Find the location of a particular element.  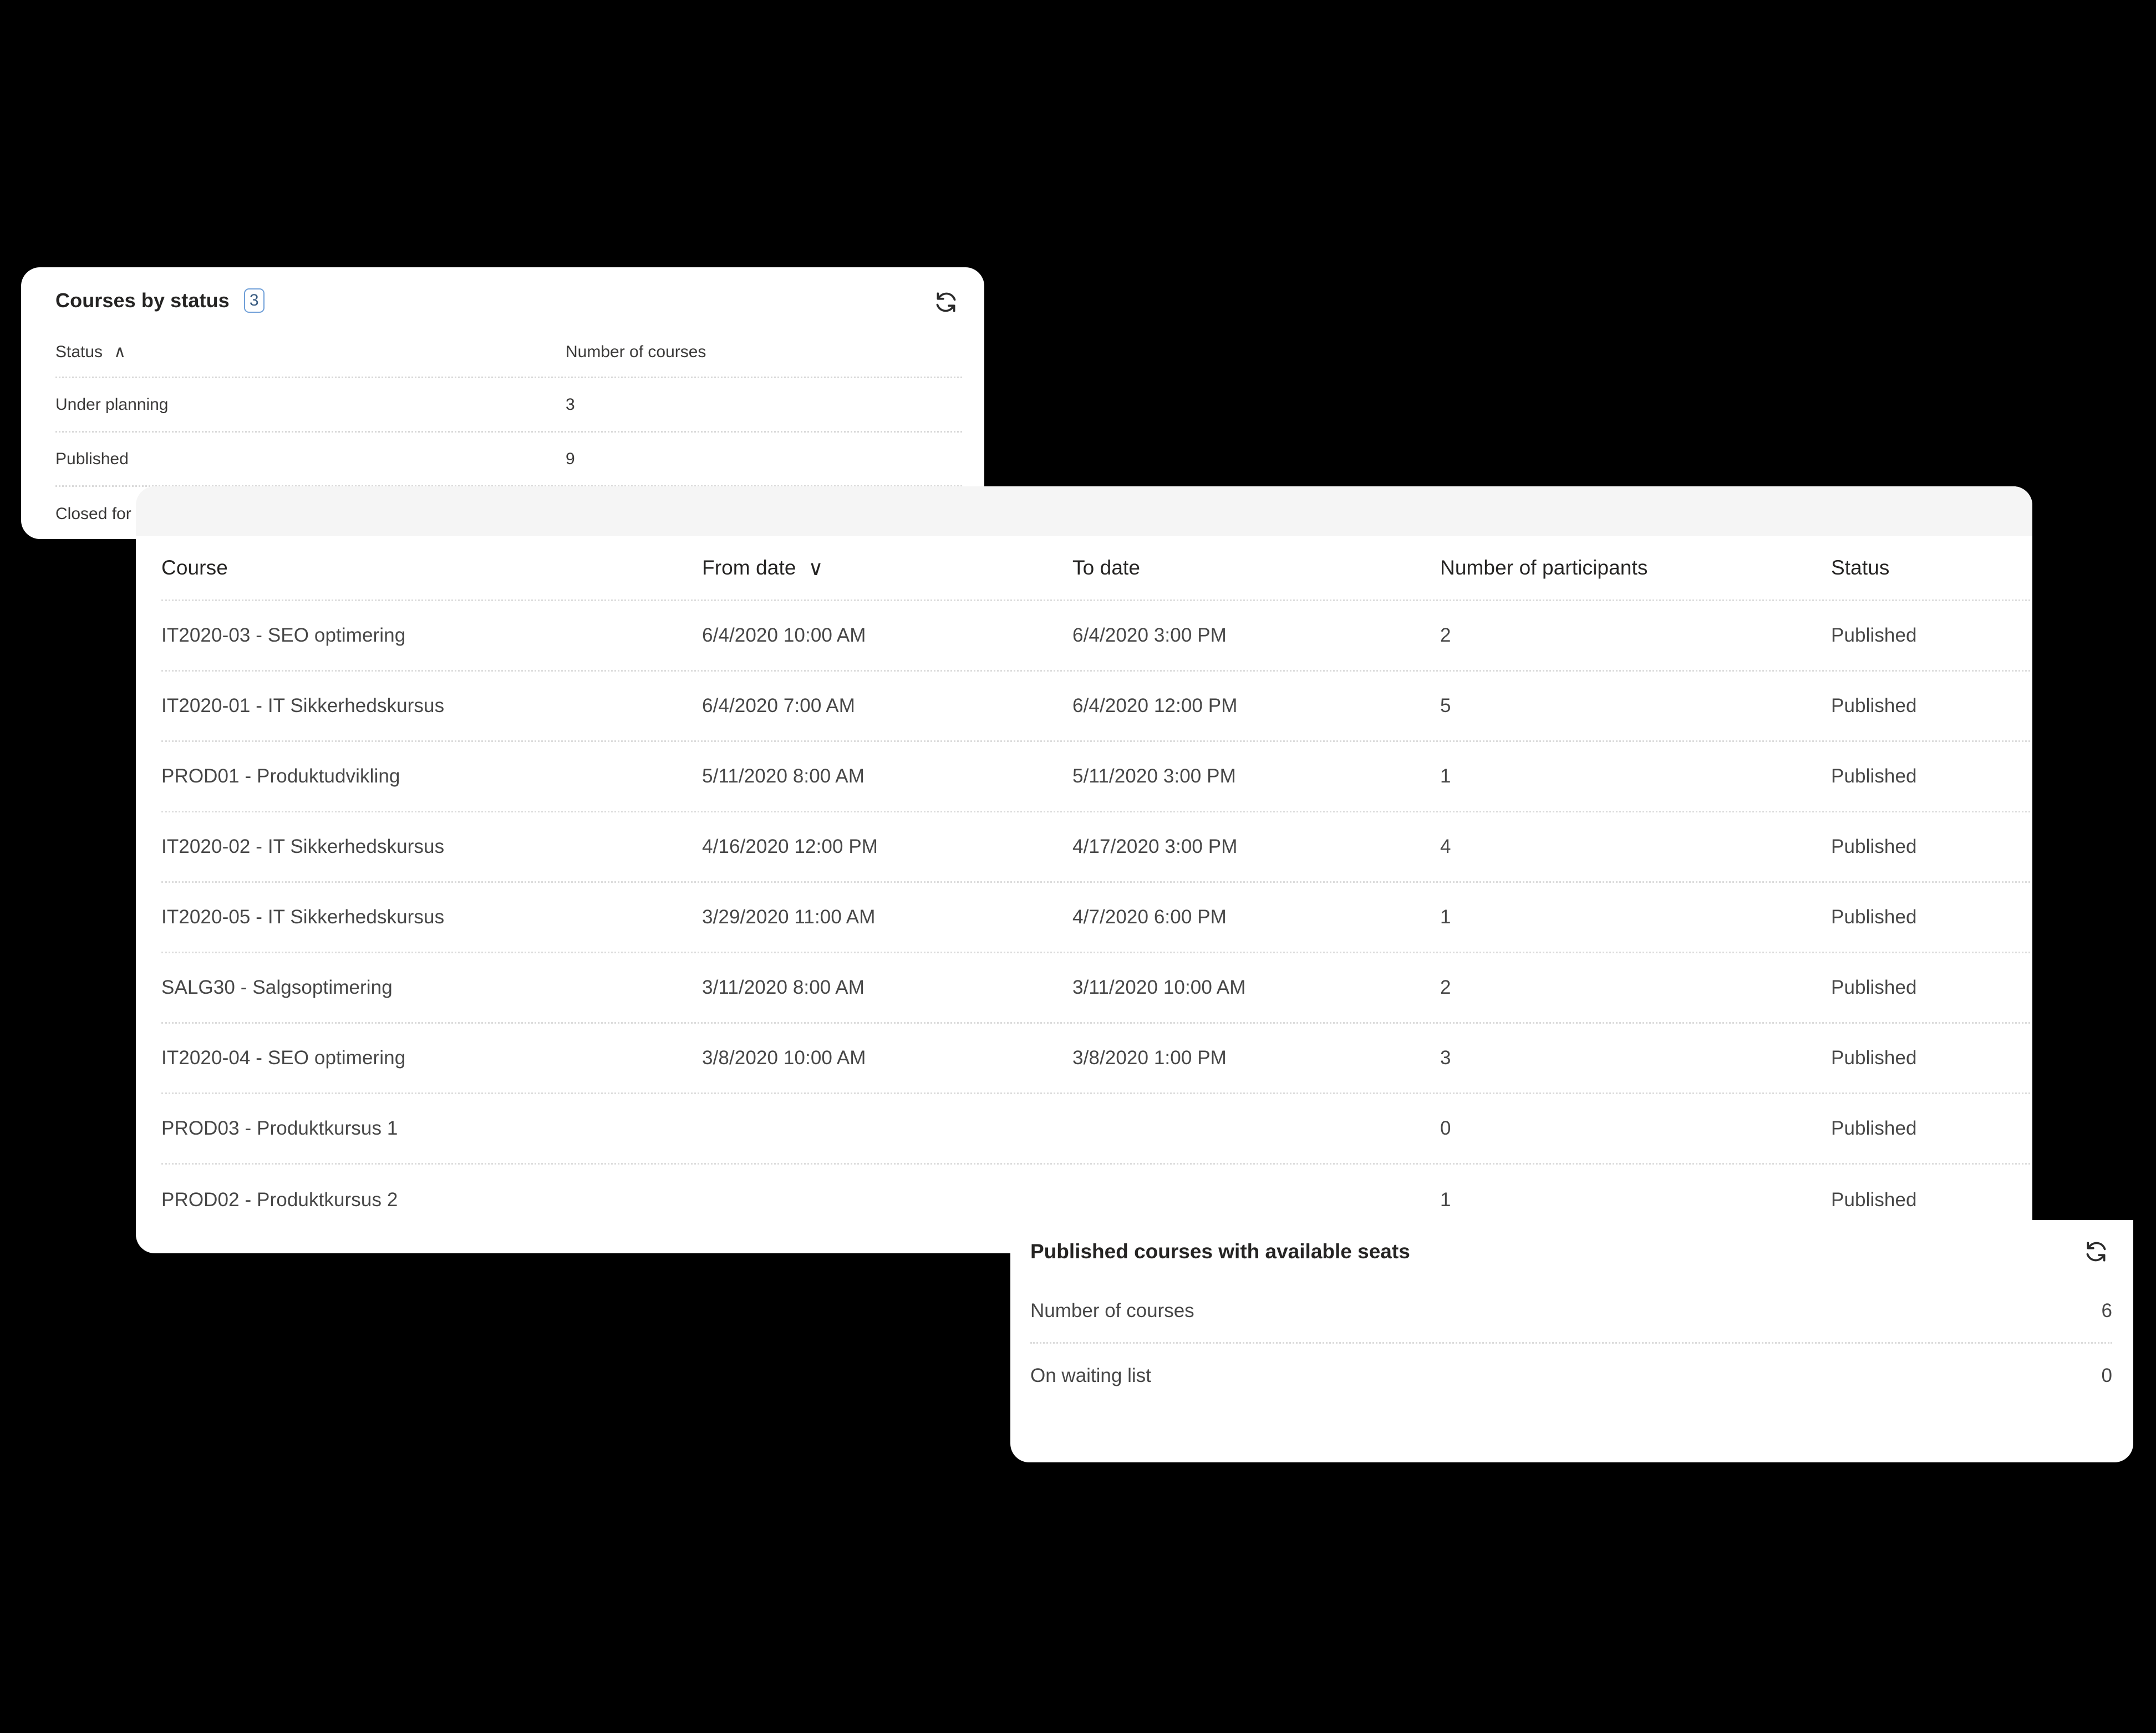

table-row: PROD02 - Produktkursus 2 1 Published is located at coordinates (1095, 1200).